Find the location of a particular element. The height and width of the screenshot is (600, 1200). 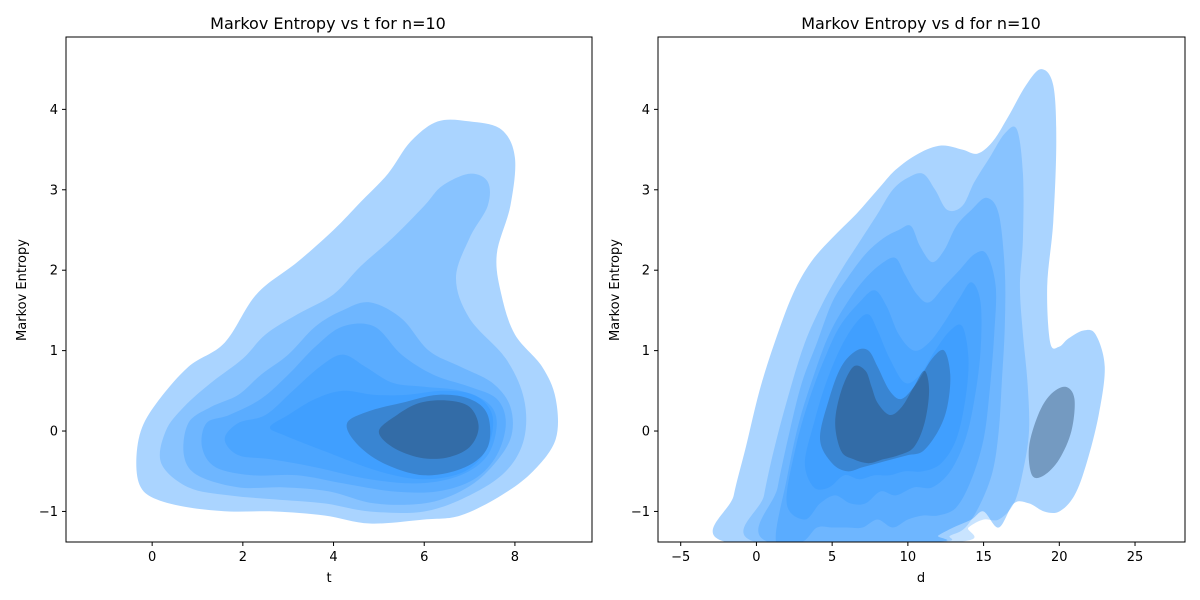

chart-left-y-tick-label: 4 is located at coordinates (54, 110).